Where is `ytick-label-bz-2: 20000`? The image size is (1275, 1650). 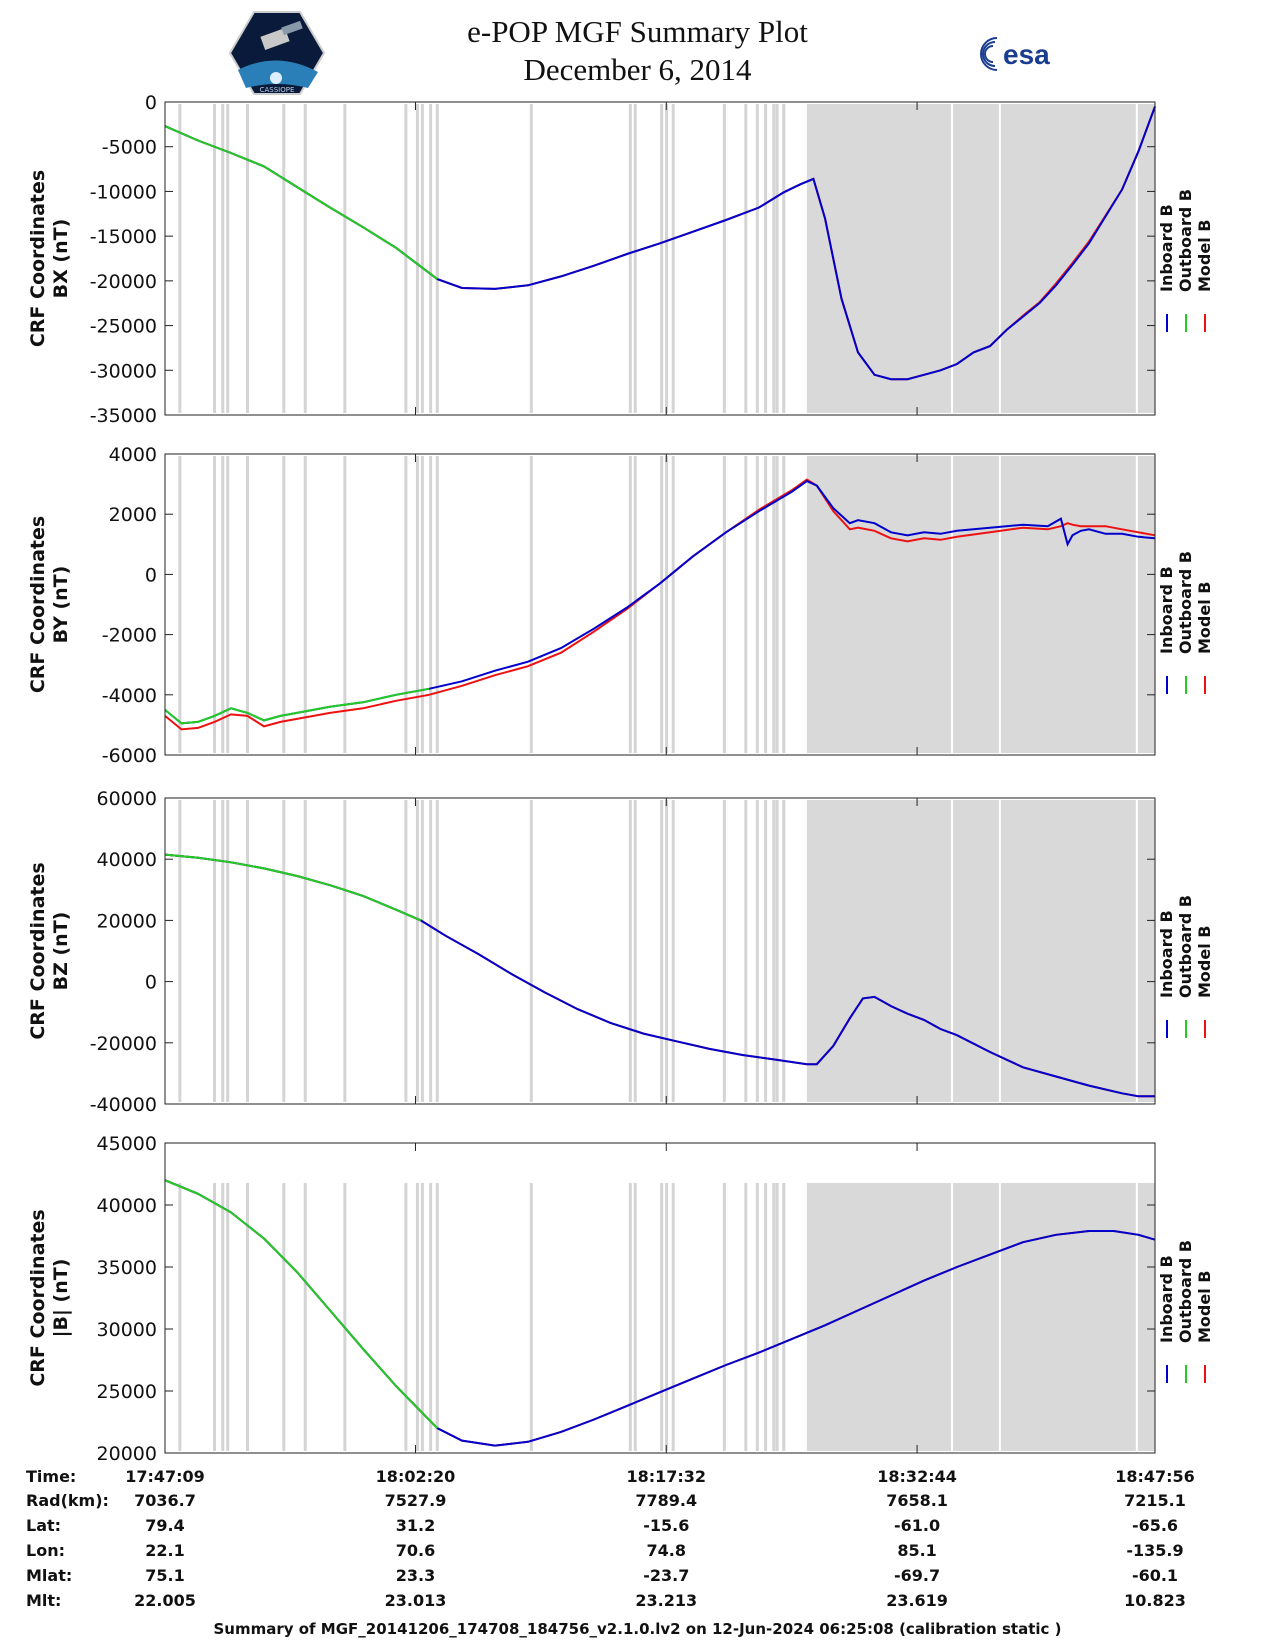 ytick-label-bz-2: 20000 is located at coordinates (127, 921).